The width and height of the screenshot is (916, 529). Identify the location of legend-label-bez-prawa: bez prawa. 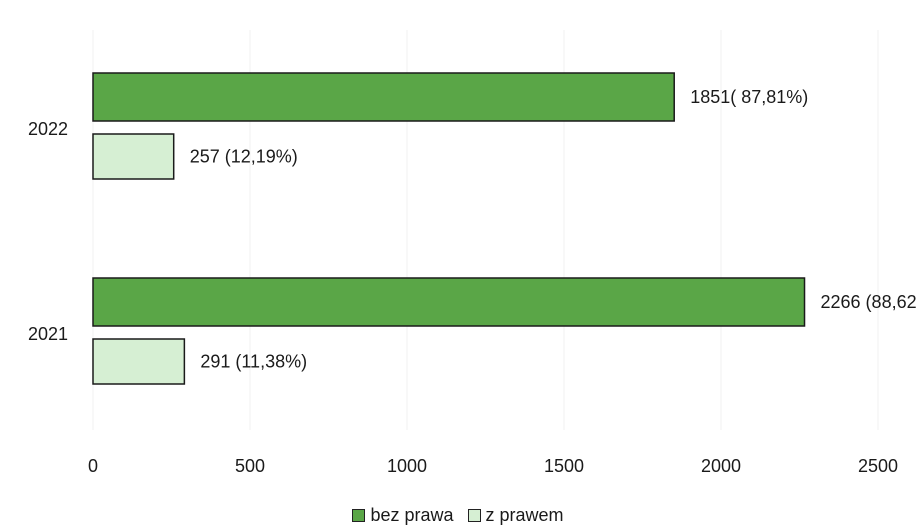
(412, 514).